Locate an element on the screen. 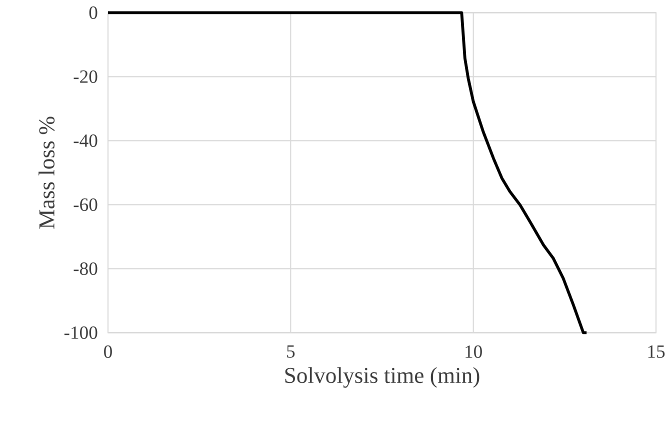 The image size is (671, 426). x-tick-label: 0 is located at coordinates (108, 351).